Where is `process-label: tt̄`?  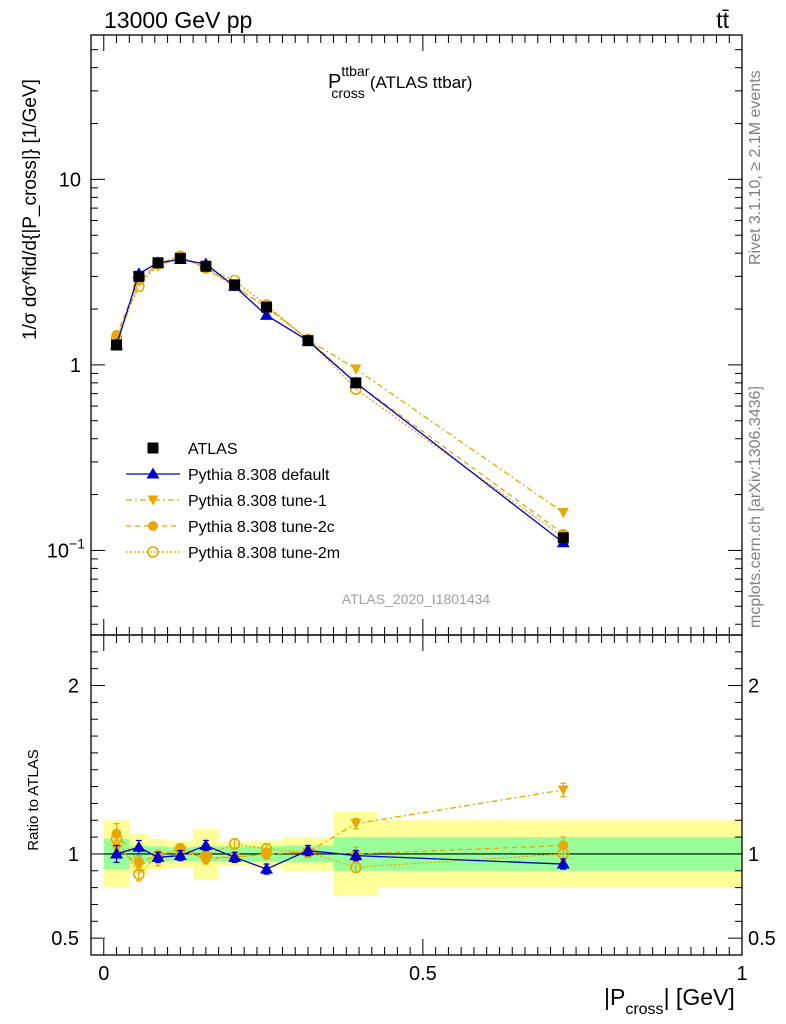 process-label: tt̄ is located at coordinates (722, 20).